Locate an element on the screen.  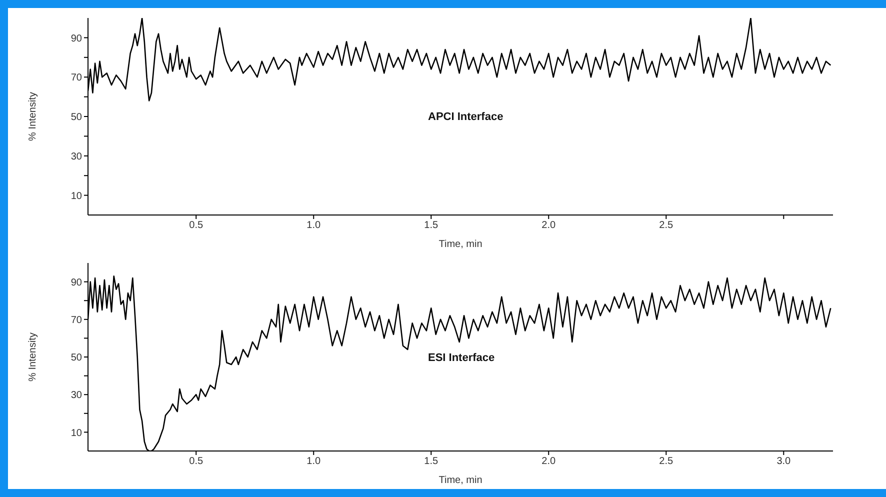
annotation: ESI Interface is located at coordinates (461, 358).